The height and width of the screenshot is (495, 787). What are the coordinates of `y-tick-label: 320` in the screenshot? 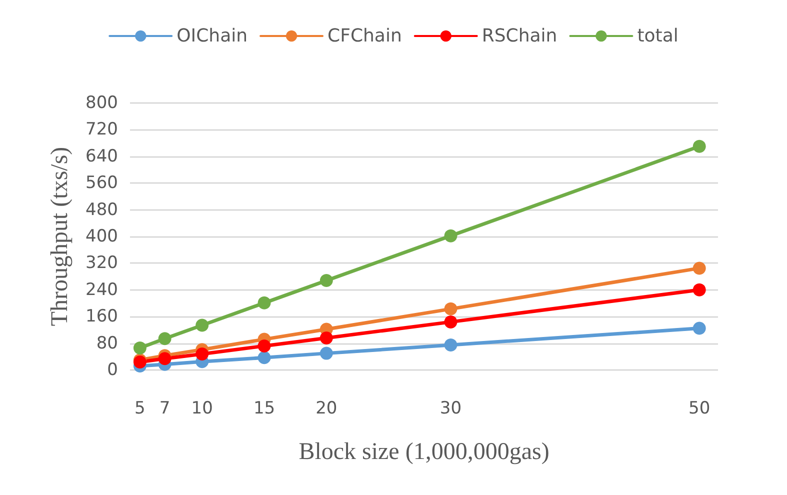 It's located at (102, 263).